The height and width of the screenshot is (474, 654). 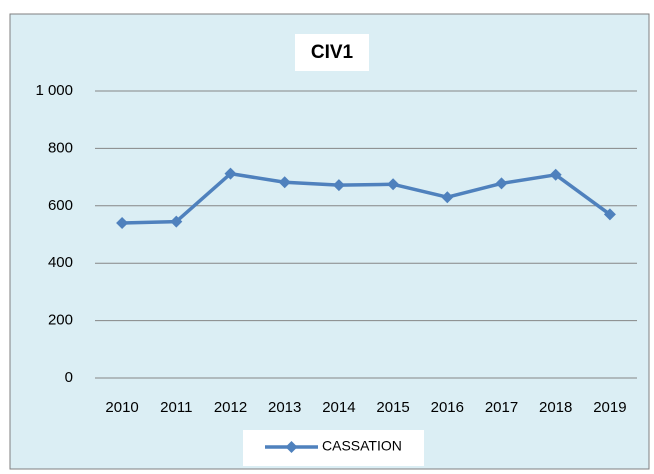 I want to click on title-box, so click(x=332, y=52).